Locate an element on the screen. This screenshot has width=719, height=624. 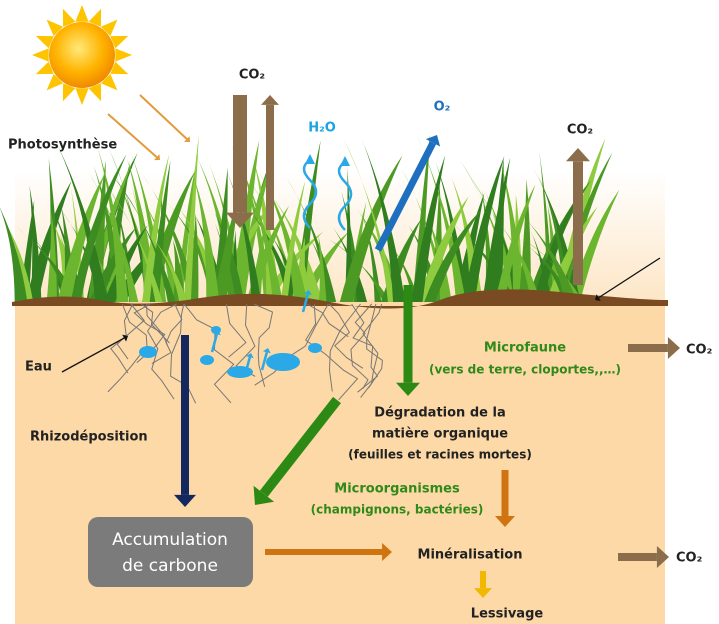
label: Eau is located at coordinates (38, 367).